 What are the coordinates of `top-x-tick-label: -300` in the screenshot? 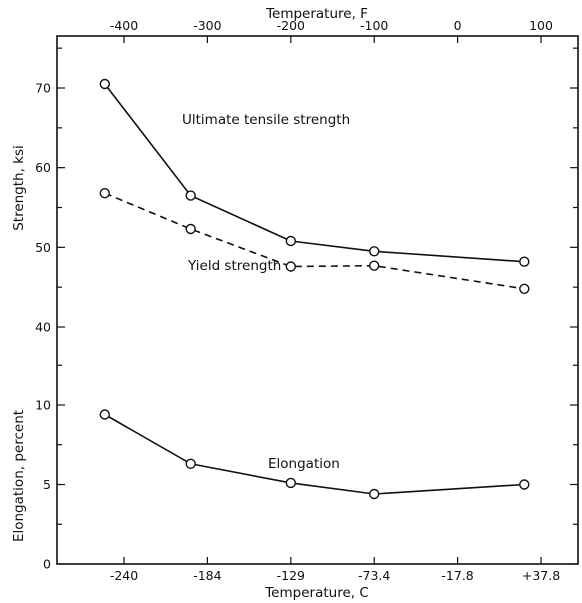 It's located at (207, 25).